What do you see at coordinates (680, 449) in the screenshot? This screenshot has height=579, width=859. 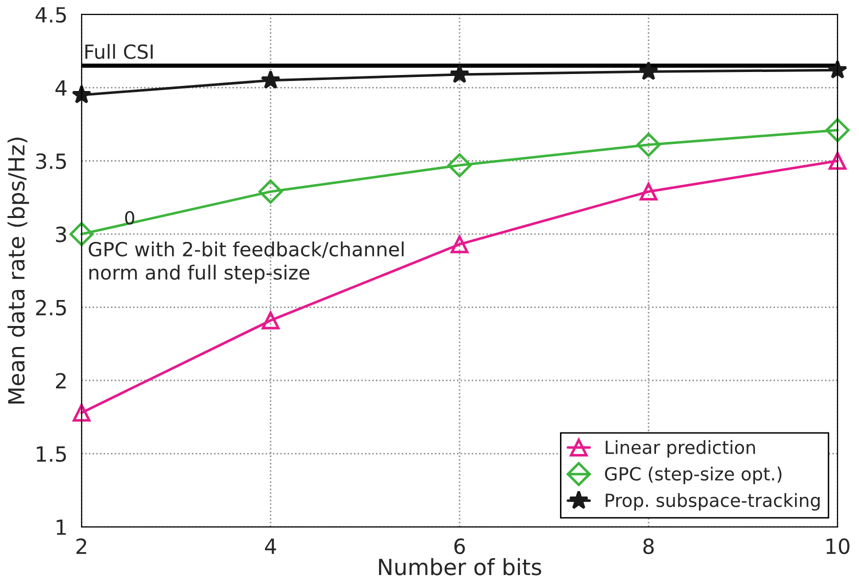 I see `legend-label: Linear prediction` at bounding box center [680, 449].